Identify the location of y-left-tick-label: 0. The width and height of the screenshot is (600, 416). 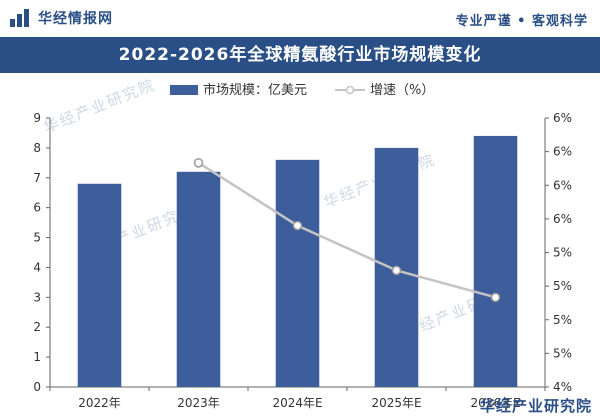
(37, 387).